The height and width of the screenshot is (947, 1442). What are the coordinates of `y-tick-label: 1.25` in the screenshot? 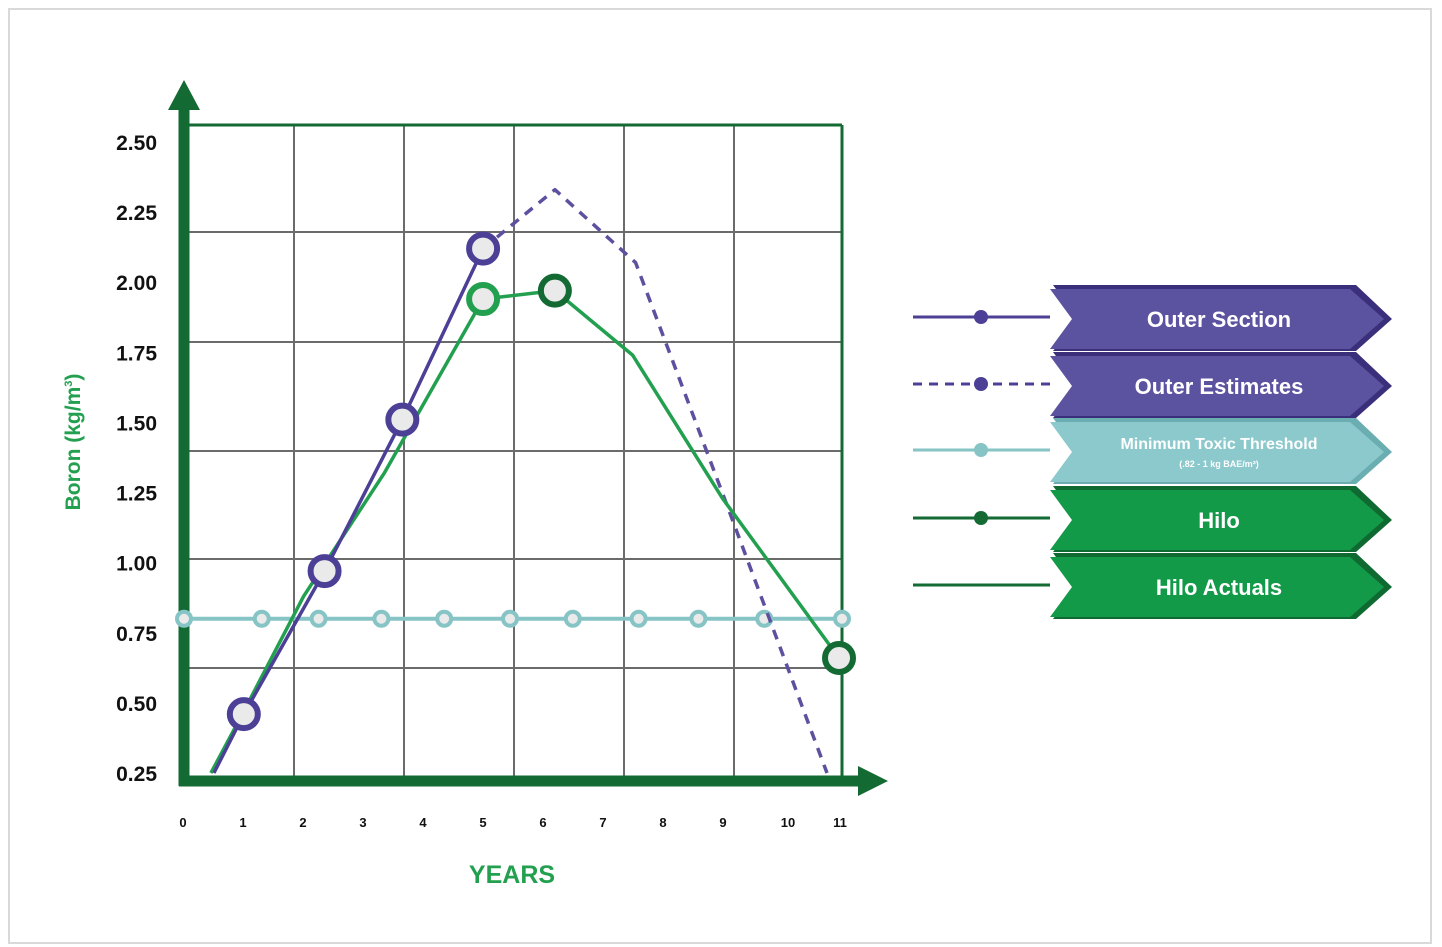 It's located at (136, 494).